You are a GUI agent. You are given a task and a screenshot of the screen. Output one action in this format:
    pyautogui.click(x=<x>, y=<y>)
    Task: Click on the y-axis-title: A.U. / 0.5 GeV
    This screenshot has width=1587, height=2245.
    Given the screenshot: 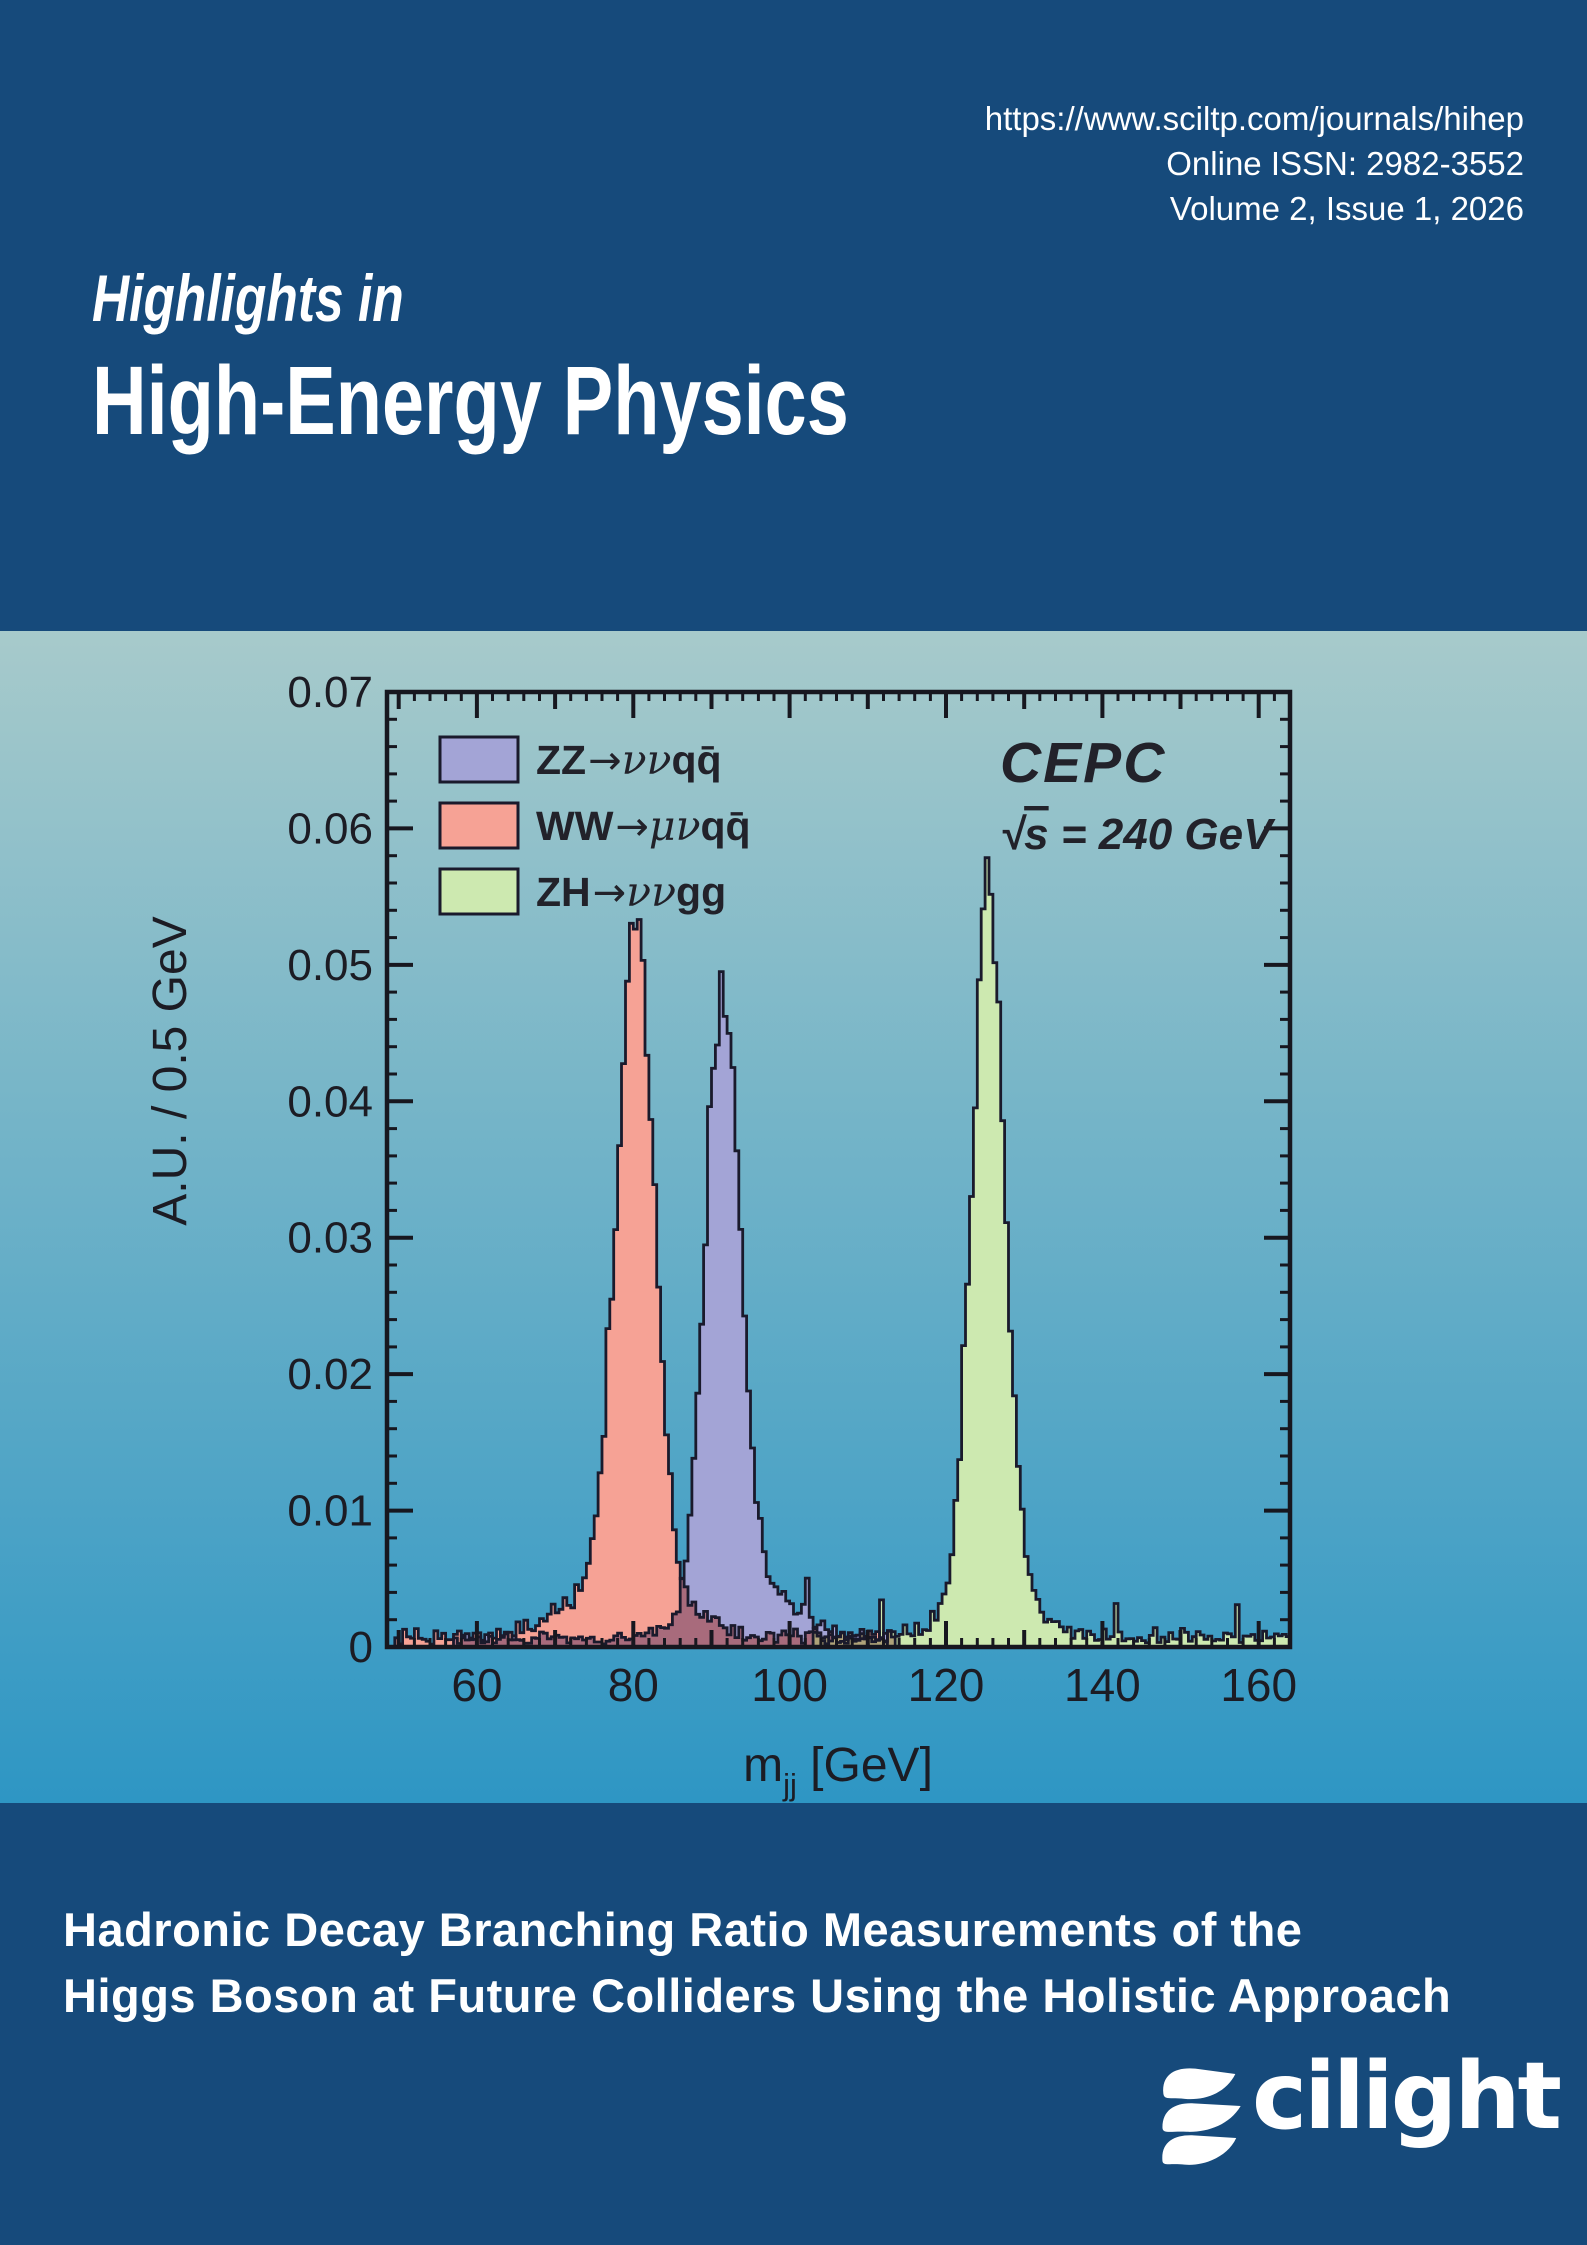 What is the action you would take?
    pyautogui.click(x=170, y=1070)
    